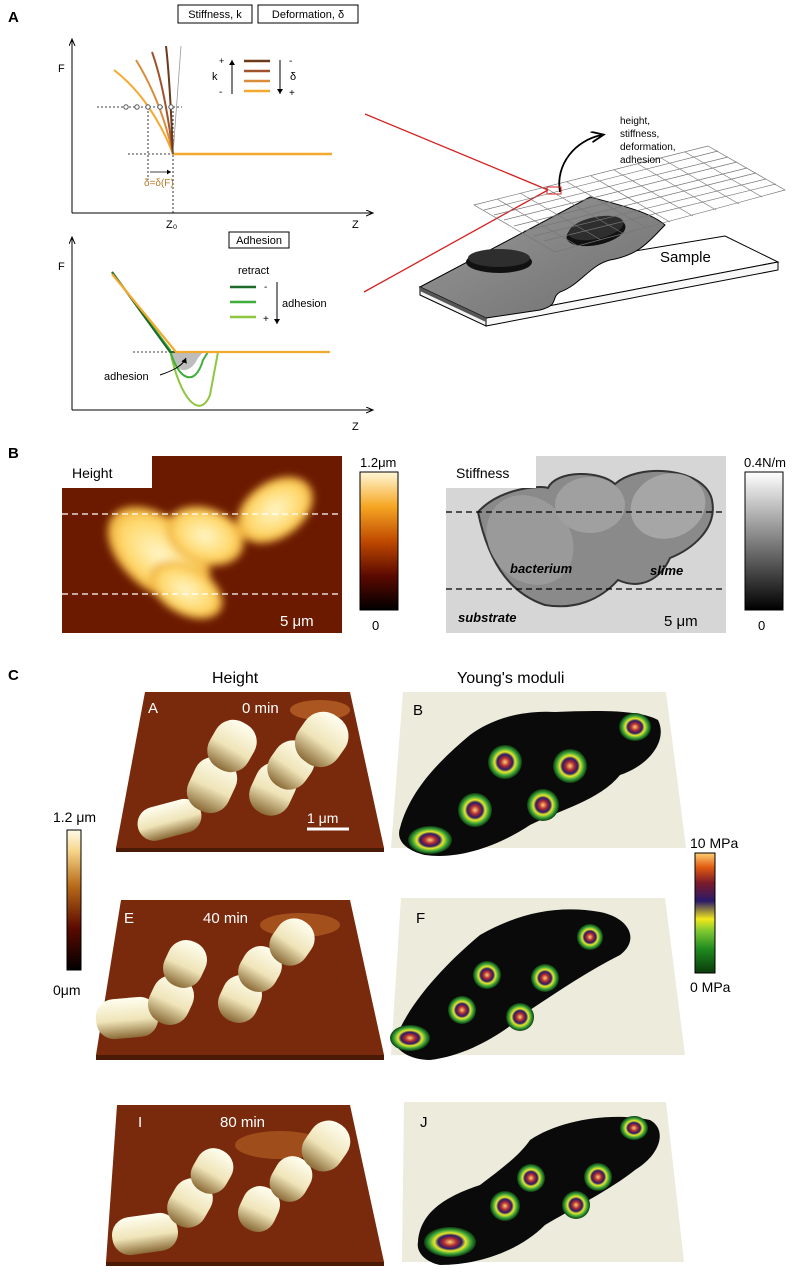  I want to click on adhesion-box, so click(259, 240).